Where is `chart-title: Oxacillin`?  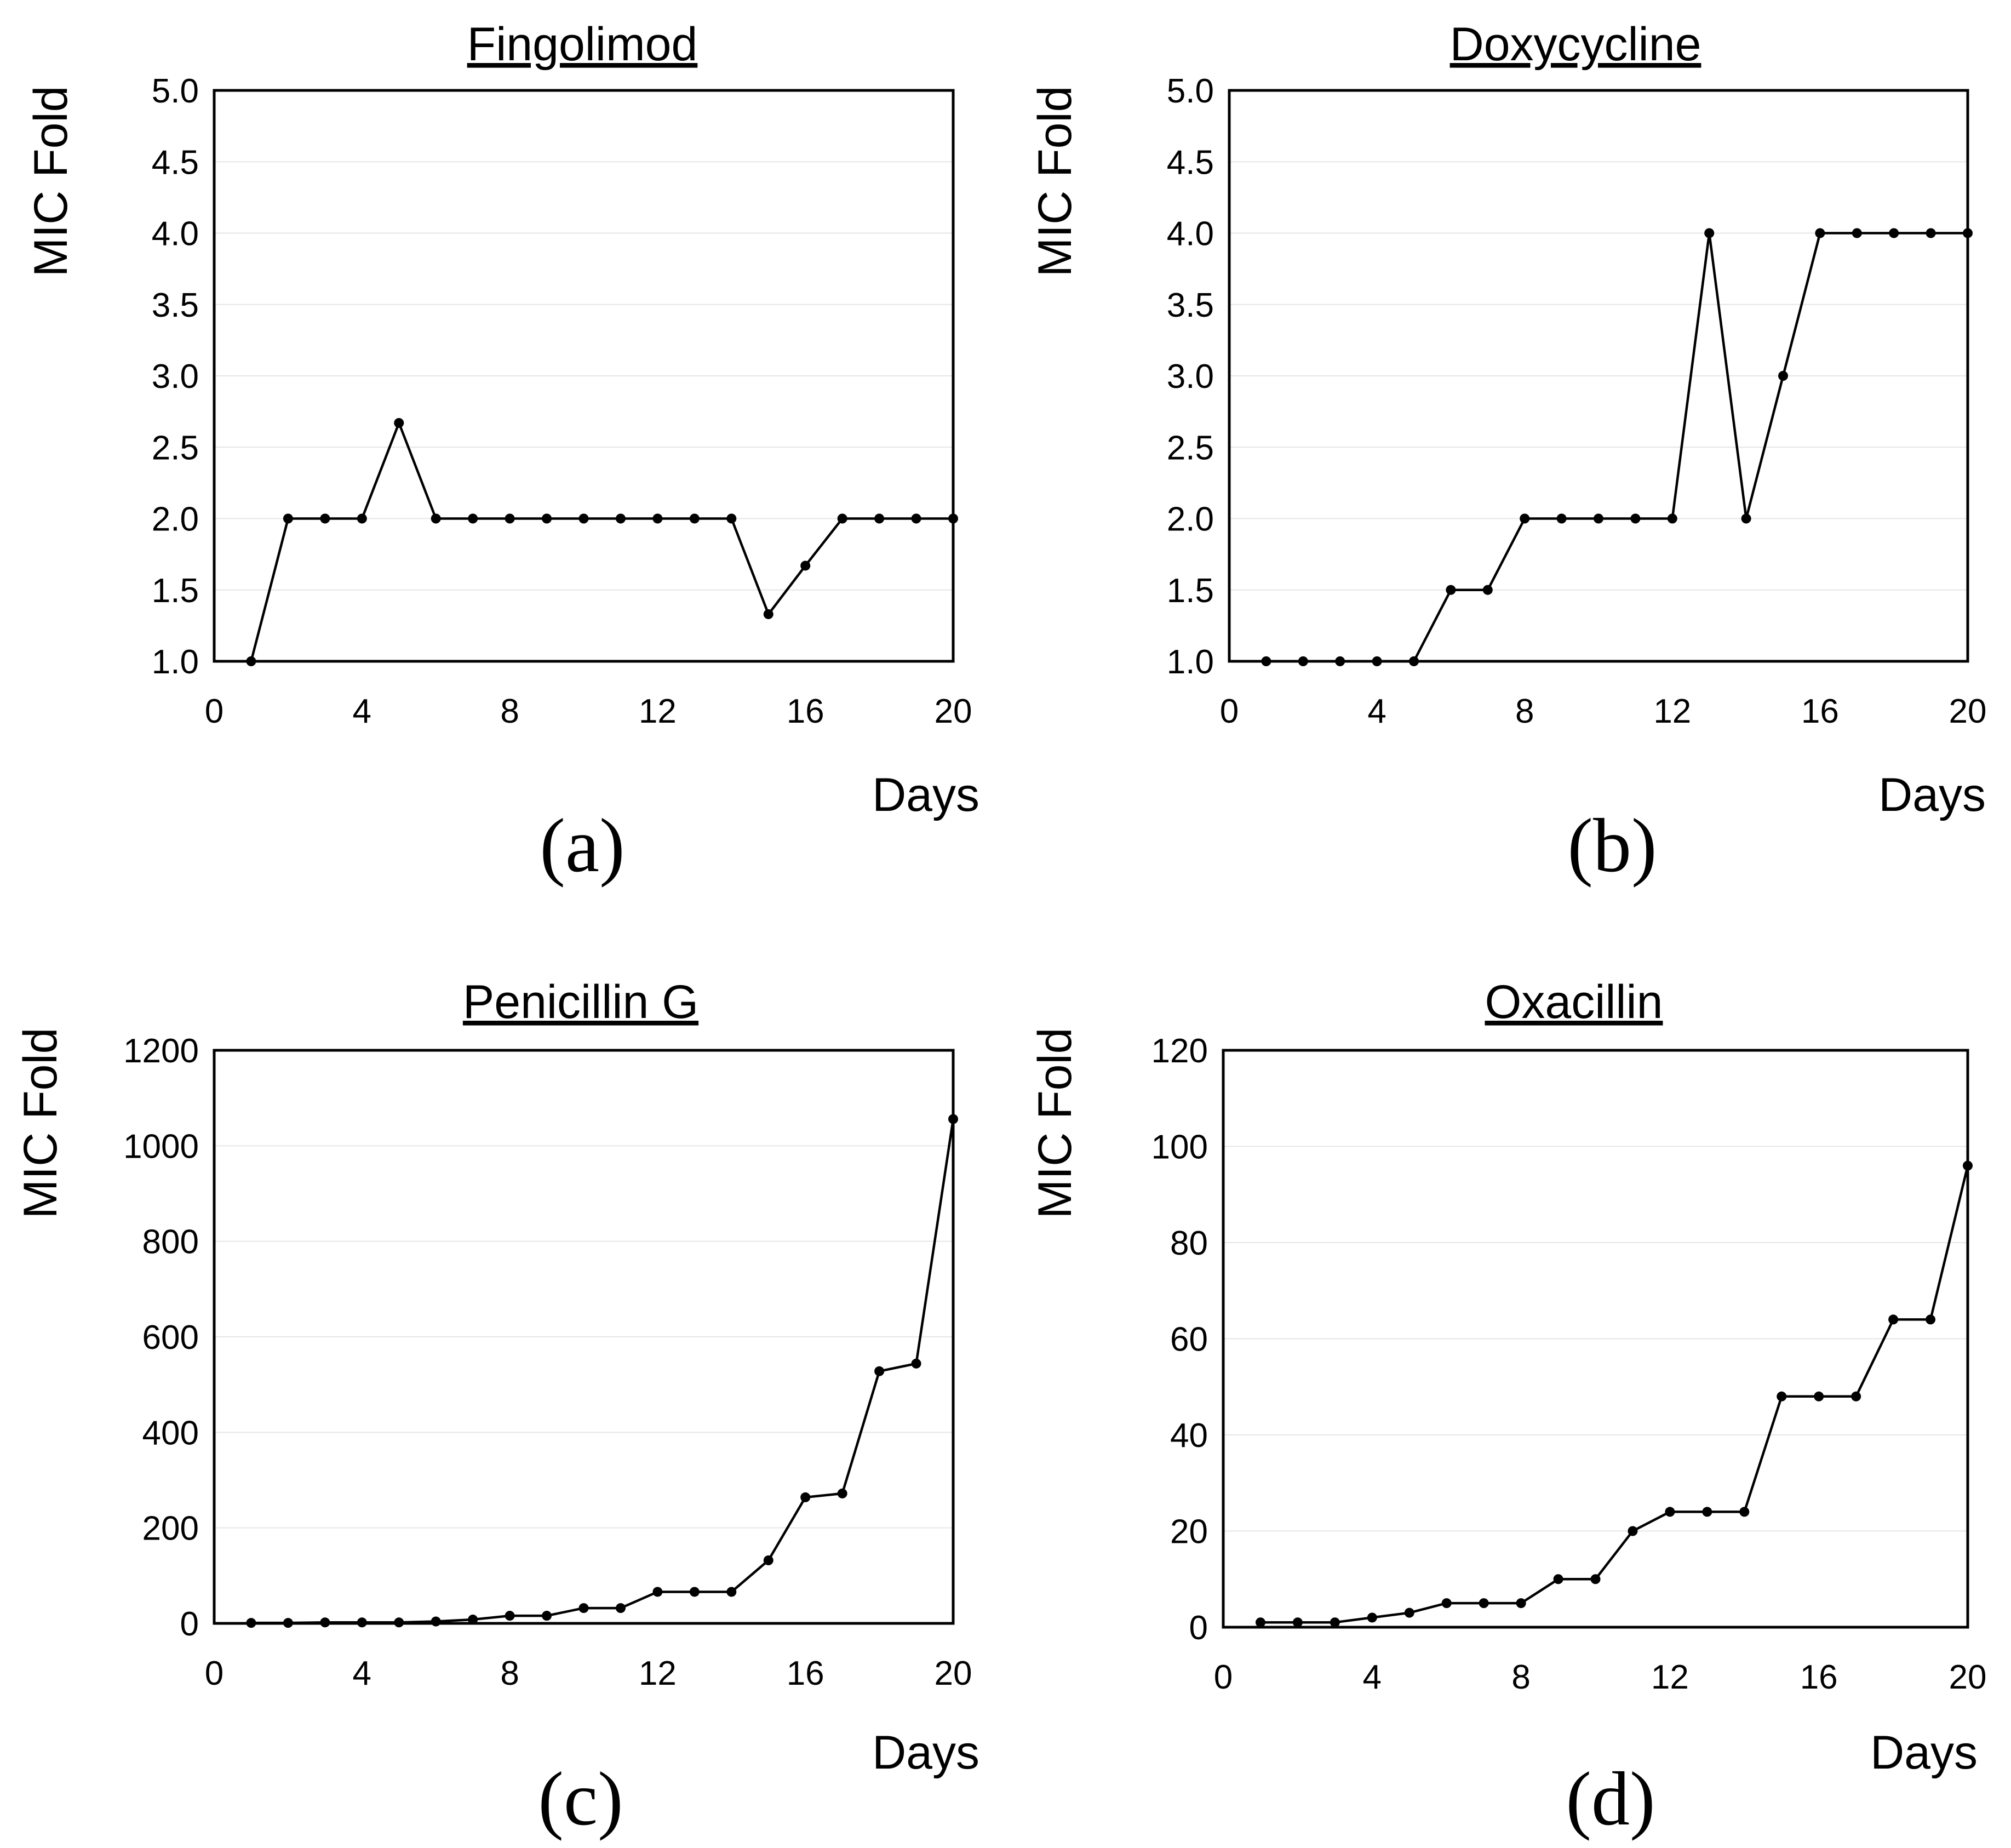 chart-title: Oxacillin is located at coordinates (1574, 1002).